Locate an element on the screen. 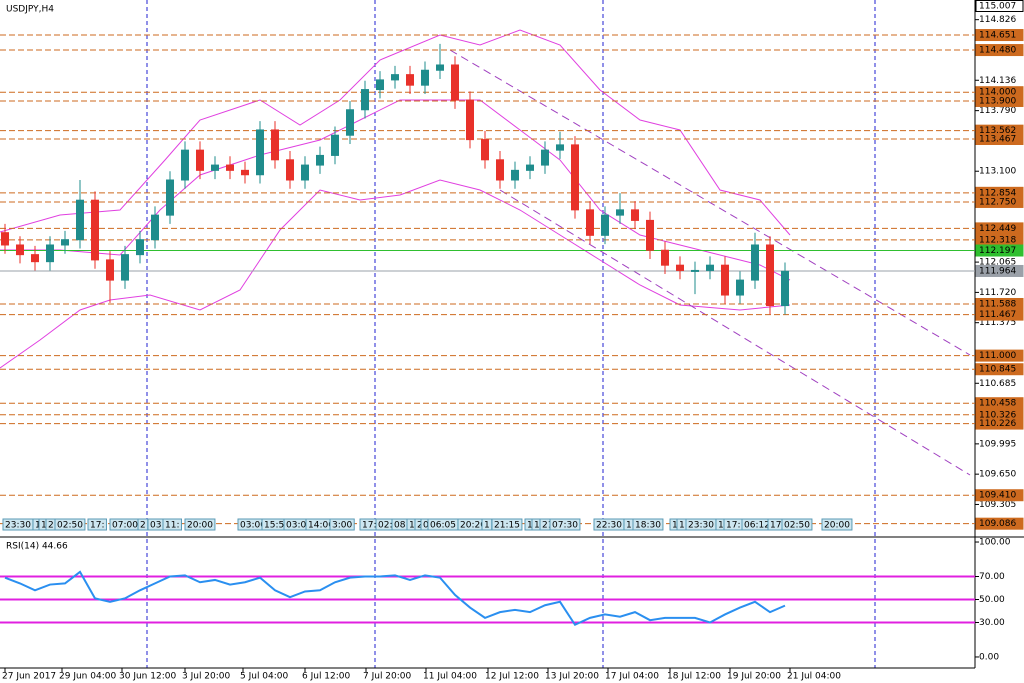 The width and height of the screenshot is (1024, 683). x-tick-label: 21 Jul 04:00 is located at coordinates (814, 677).